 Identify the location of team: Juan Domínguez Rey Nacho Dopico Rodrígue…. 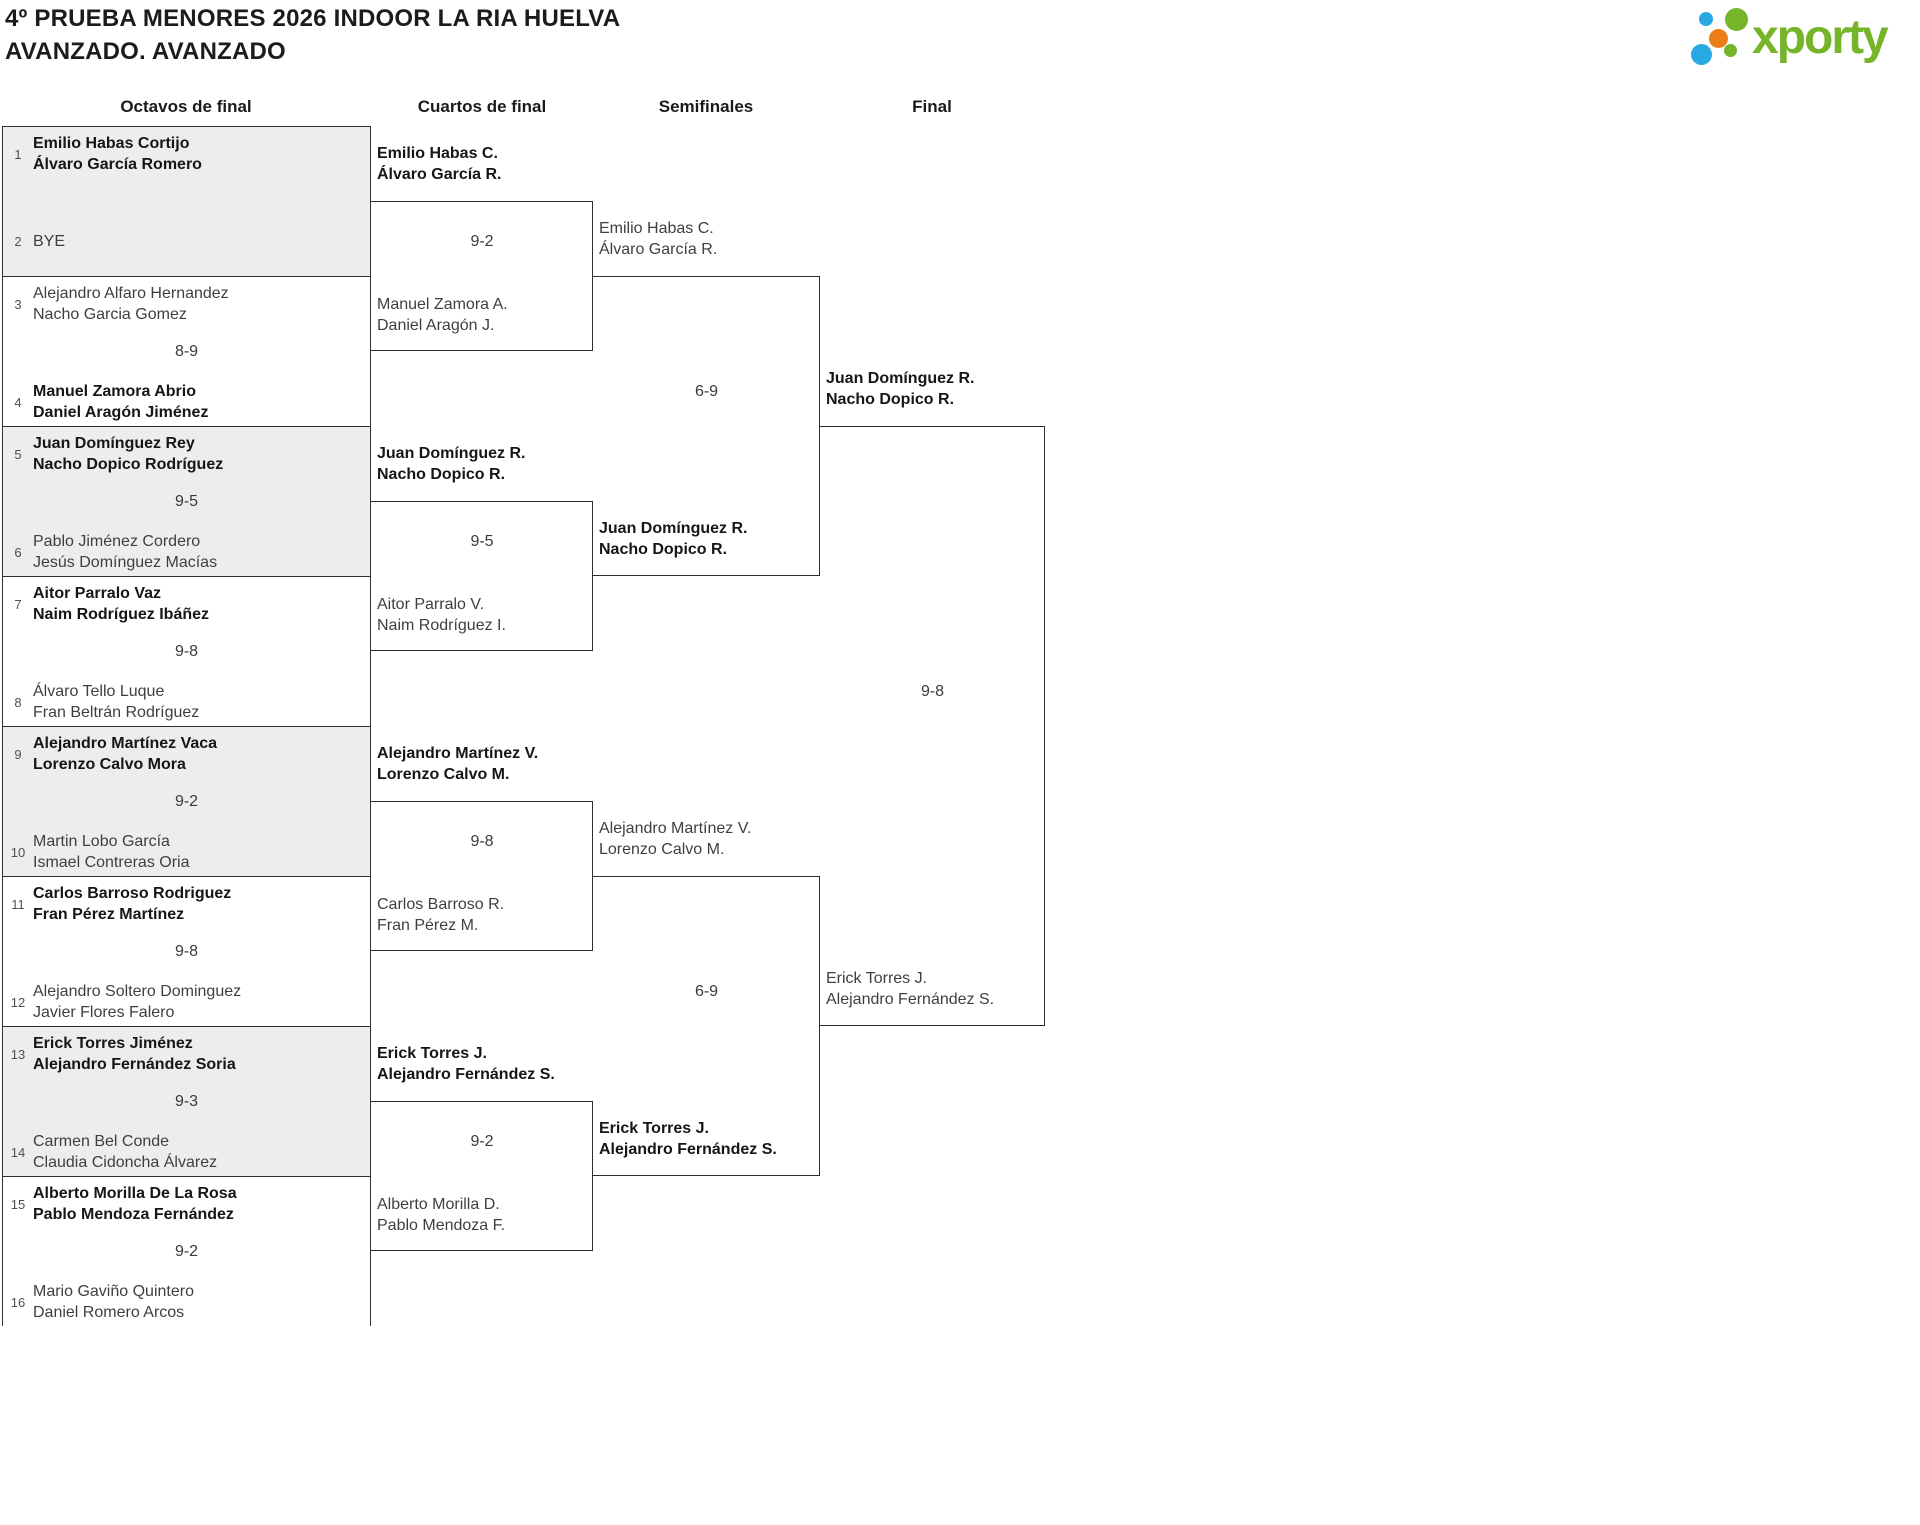
(198, 454).